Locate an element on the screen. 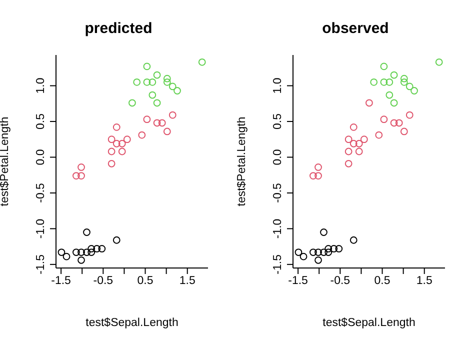 This screenshot has height=338, width=474. chart-title: observed is located at coordinates (355, 29).